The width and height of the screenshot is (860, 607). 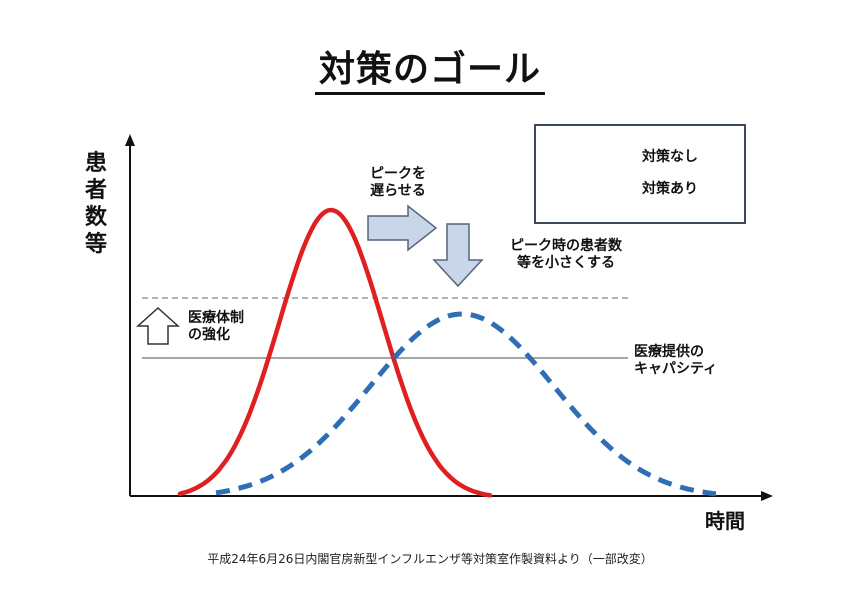 I want to click on reduce-peak-label-line2: 等を小さくする, so click(x=566, y=263).